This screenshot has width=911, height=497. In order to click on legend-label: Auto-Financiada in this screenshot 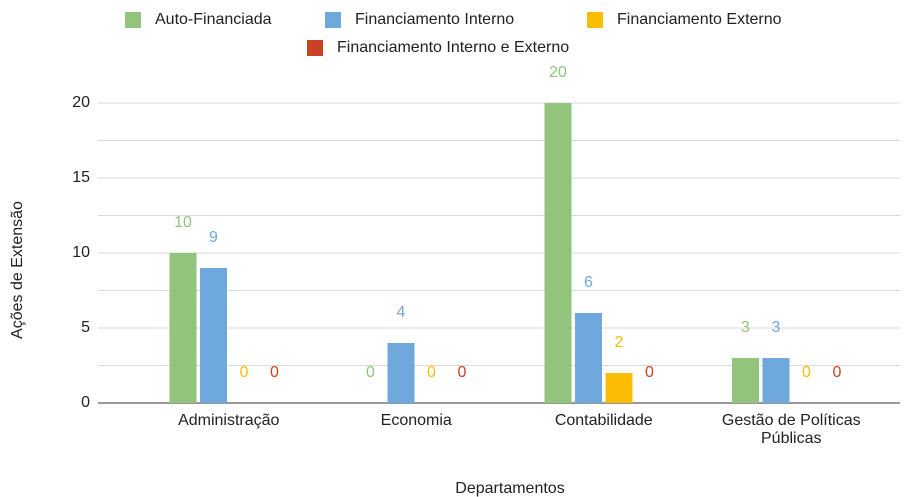, I will do `click(213, 19)`.